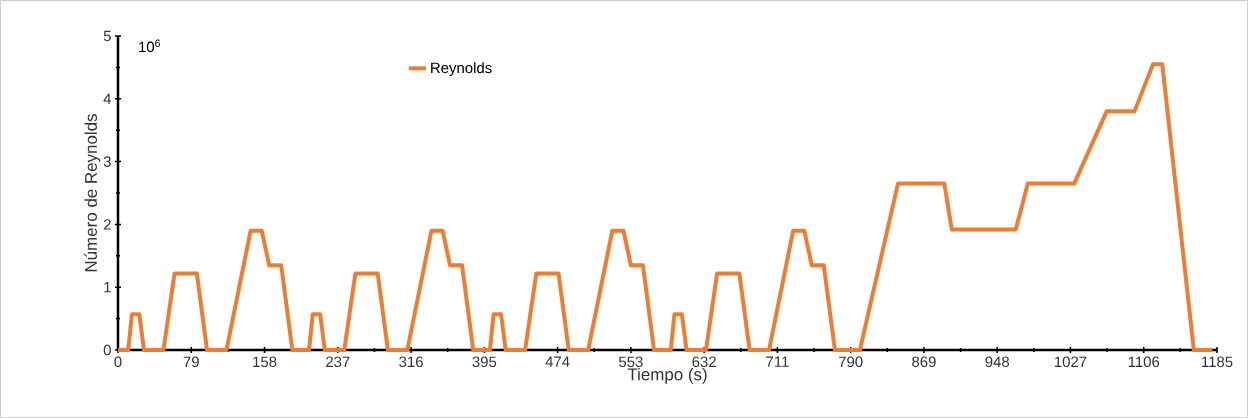 The image size is (1248, 418). Describe the element at coordinates (484, 362) in the screenshot. I see `x-tick-label: 395` at that location.